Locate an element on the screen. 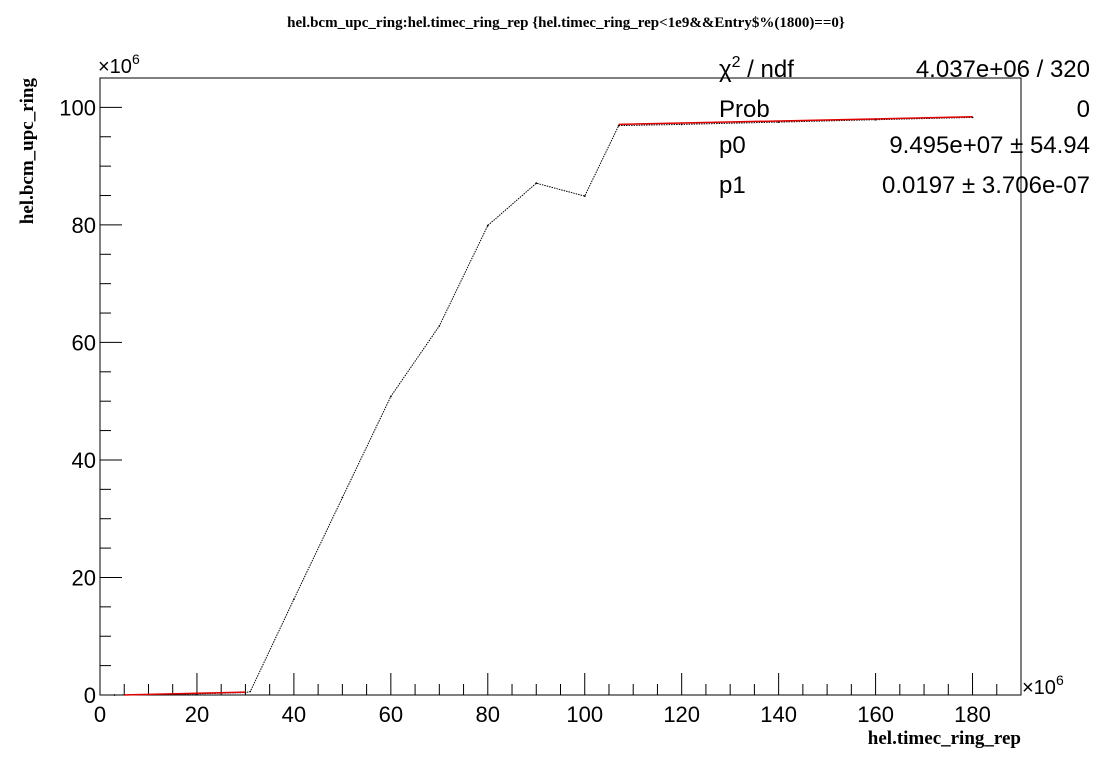 The height and width of the screenshot is (760, 1107). x-tick-label: 0 is located at coordinates (100, 714).